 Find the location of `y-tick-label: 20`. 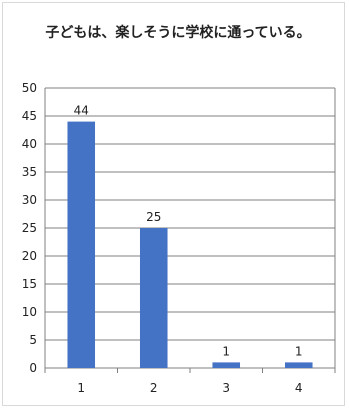

y-tick-label: 20 is located at coordinates (29, 256).